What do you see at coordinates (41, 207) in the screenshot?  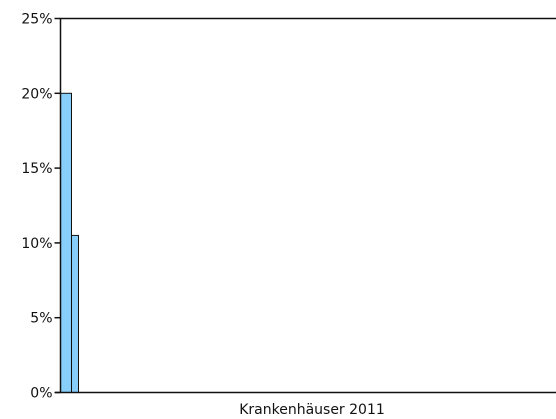 I see `y-ticks-group: 0% 5% 10% 15% 20% 25%` at bounding box center [41, 207].